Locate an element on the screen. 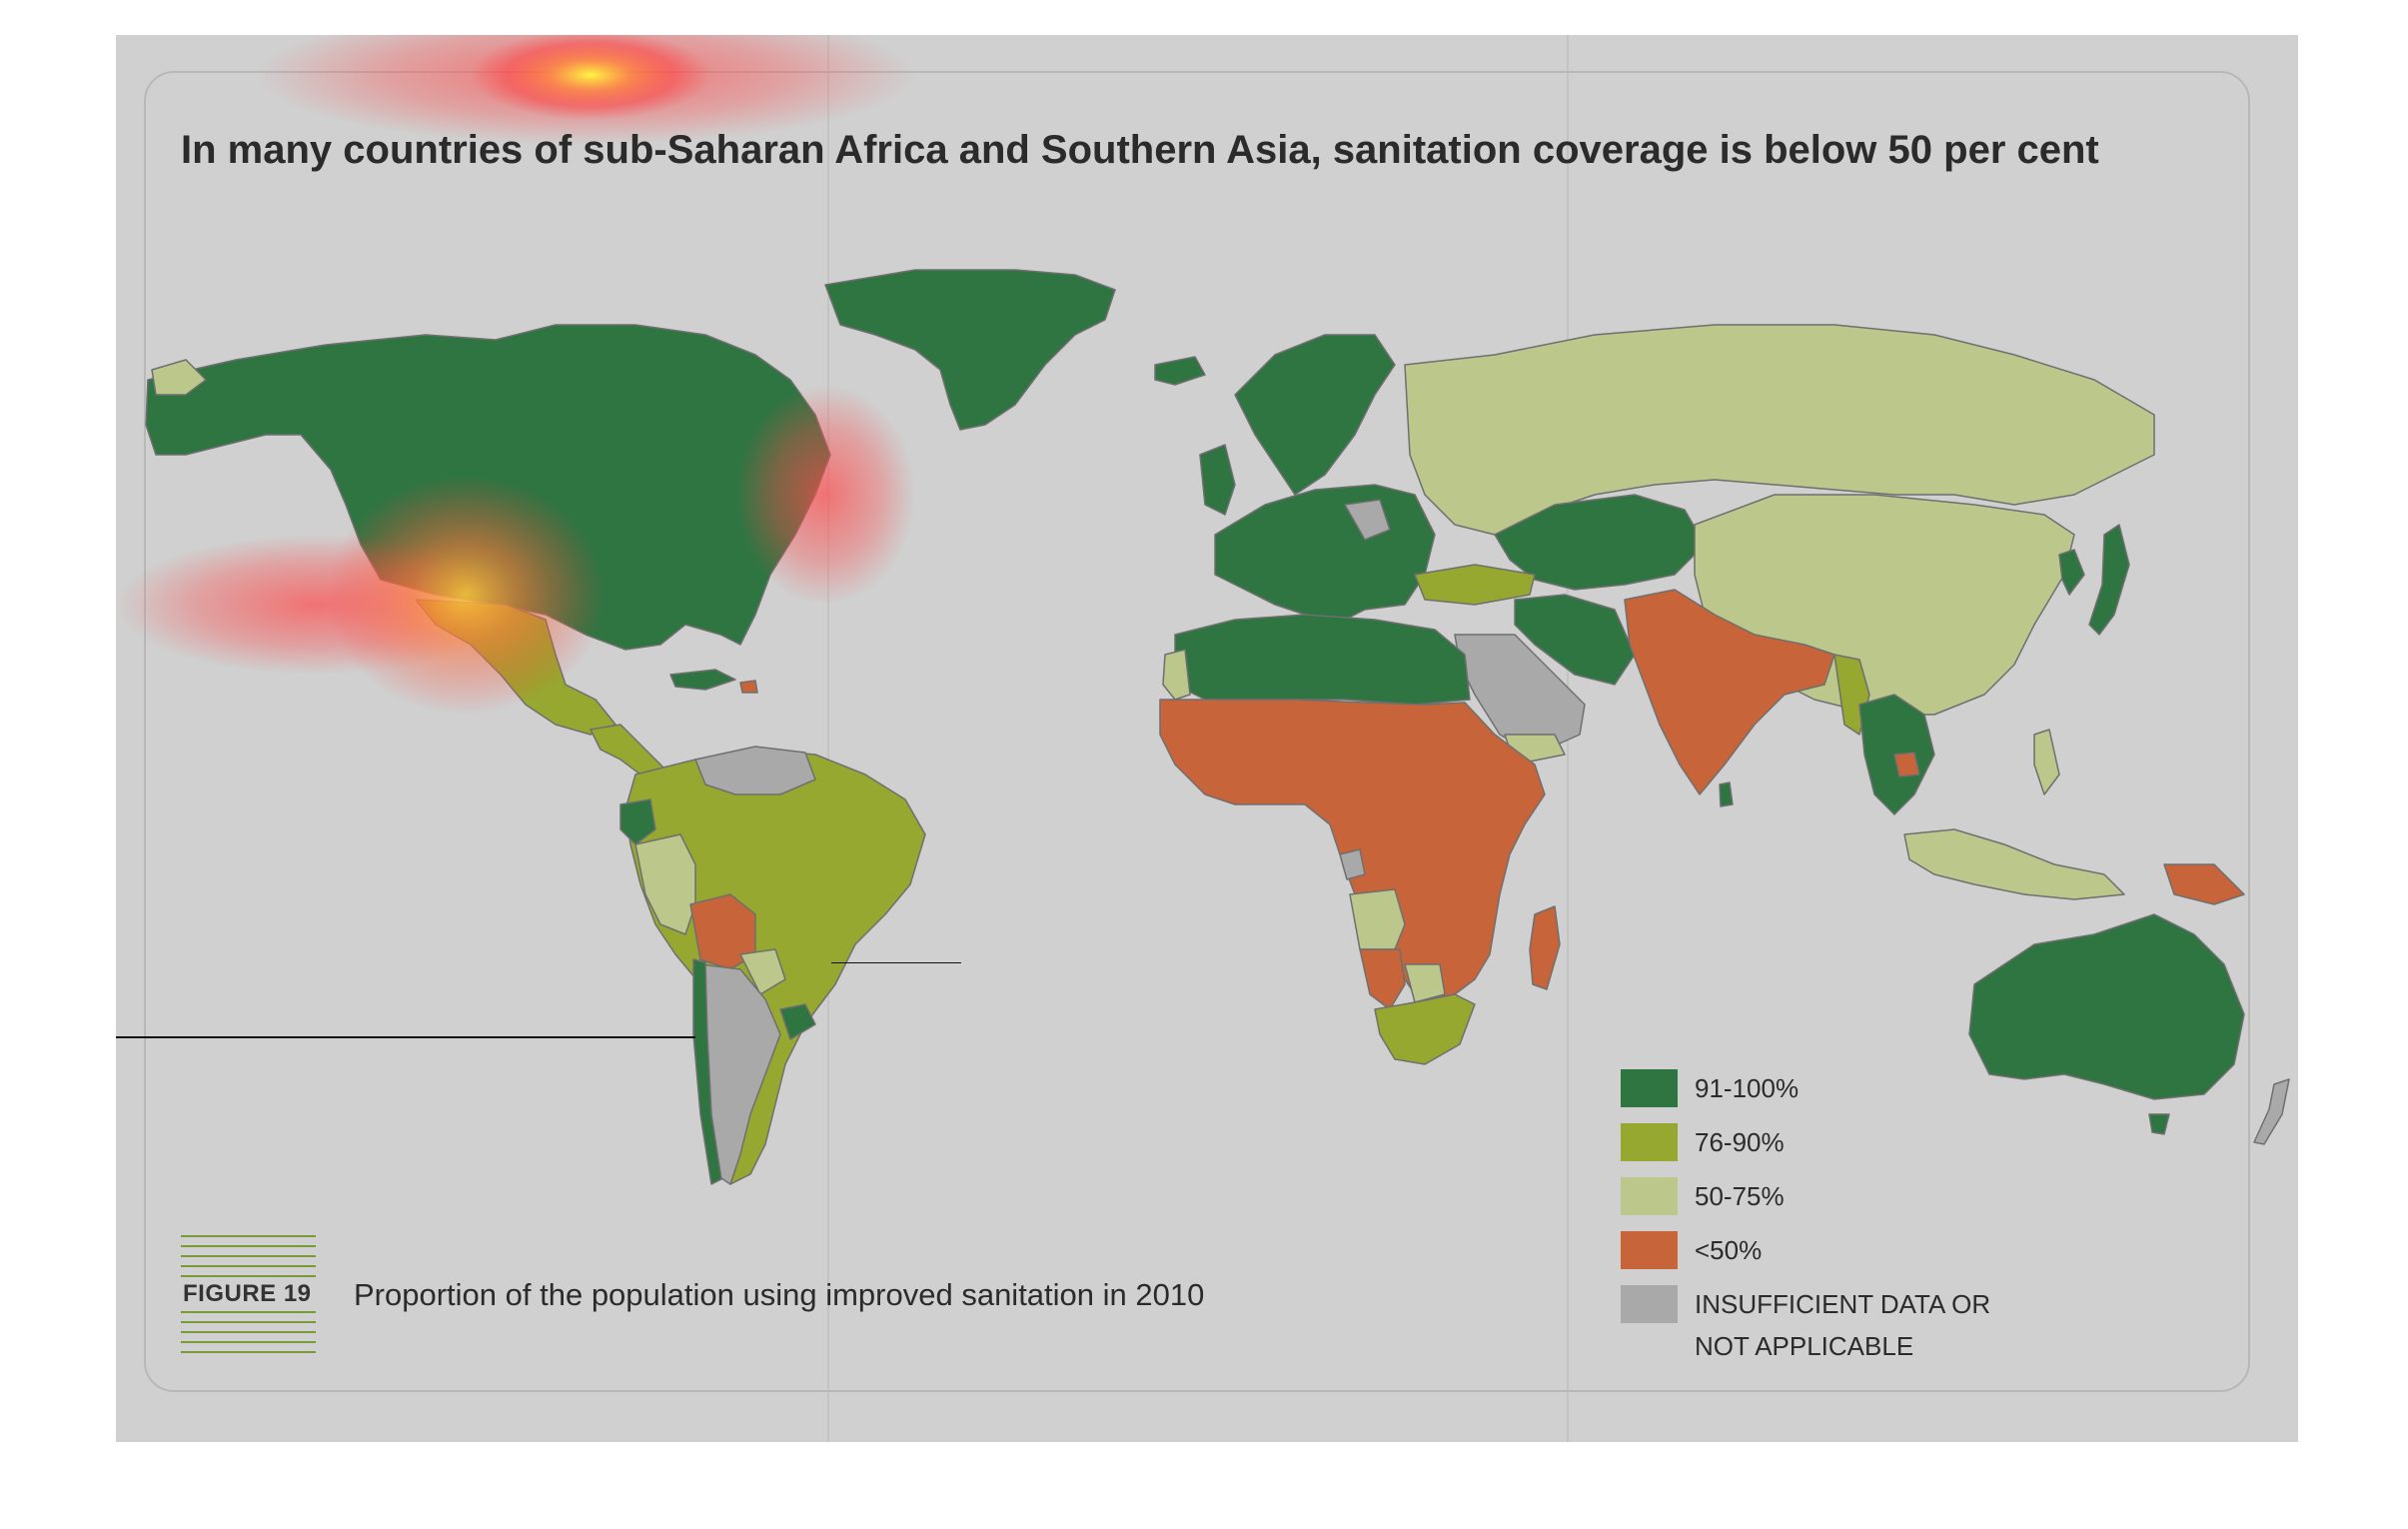  figure-label: FIGURE 19 is located at coordinates (247, 1294).